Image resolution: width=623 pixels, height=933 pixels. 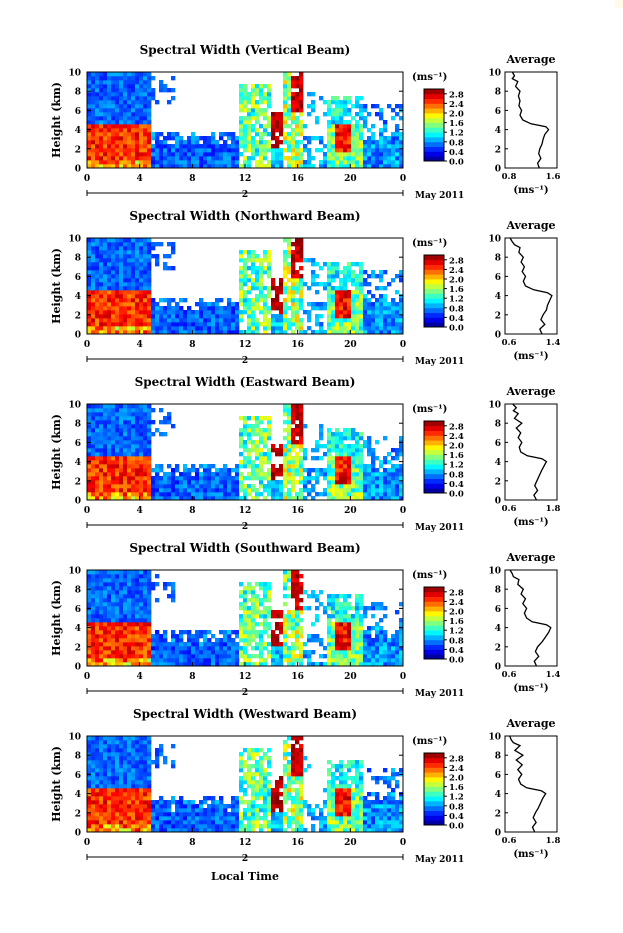 I want to click on average-y-tick-label: 0, so click(x=498, y=502).